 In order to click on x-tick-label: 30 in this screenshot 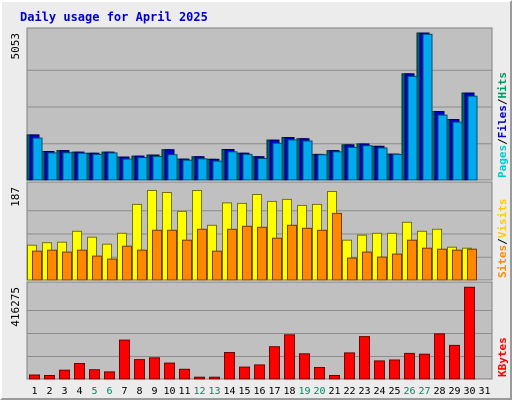, I will do `click(469, 391)`.